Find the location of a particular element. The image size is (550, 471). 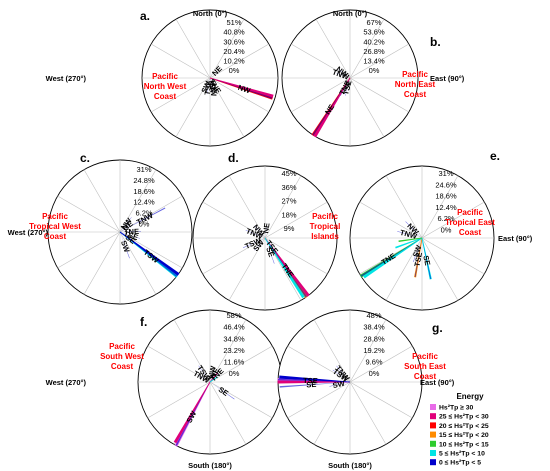

panel-letter: g. is located at coordinates (437, 328).